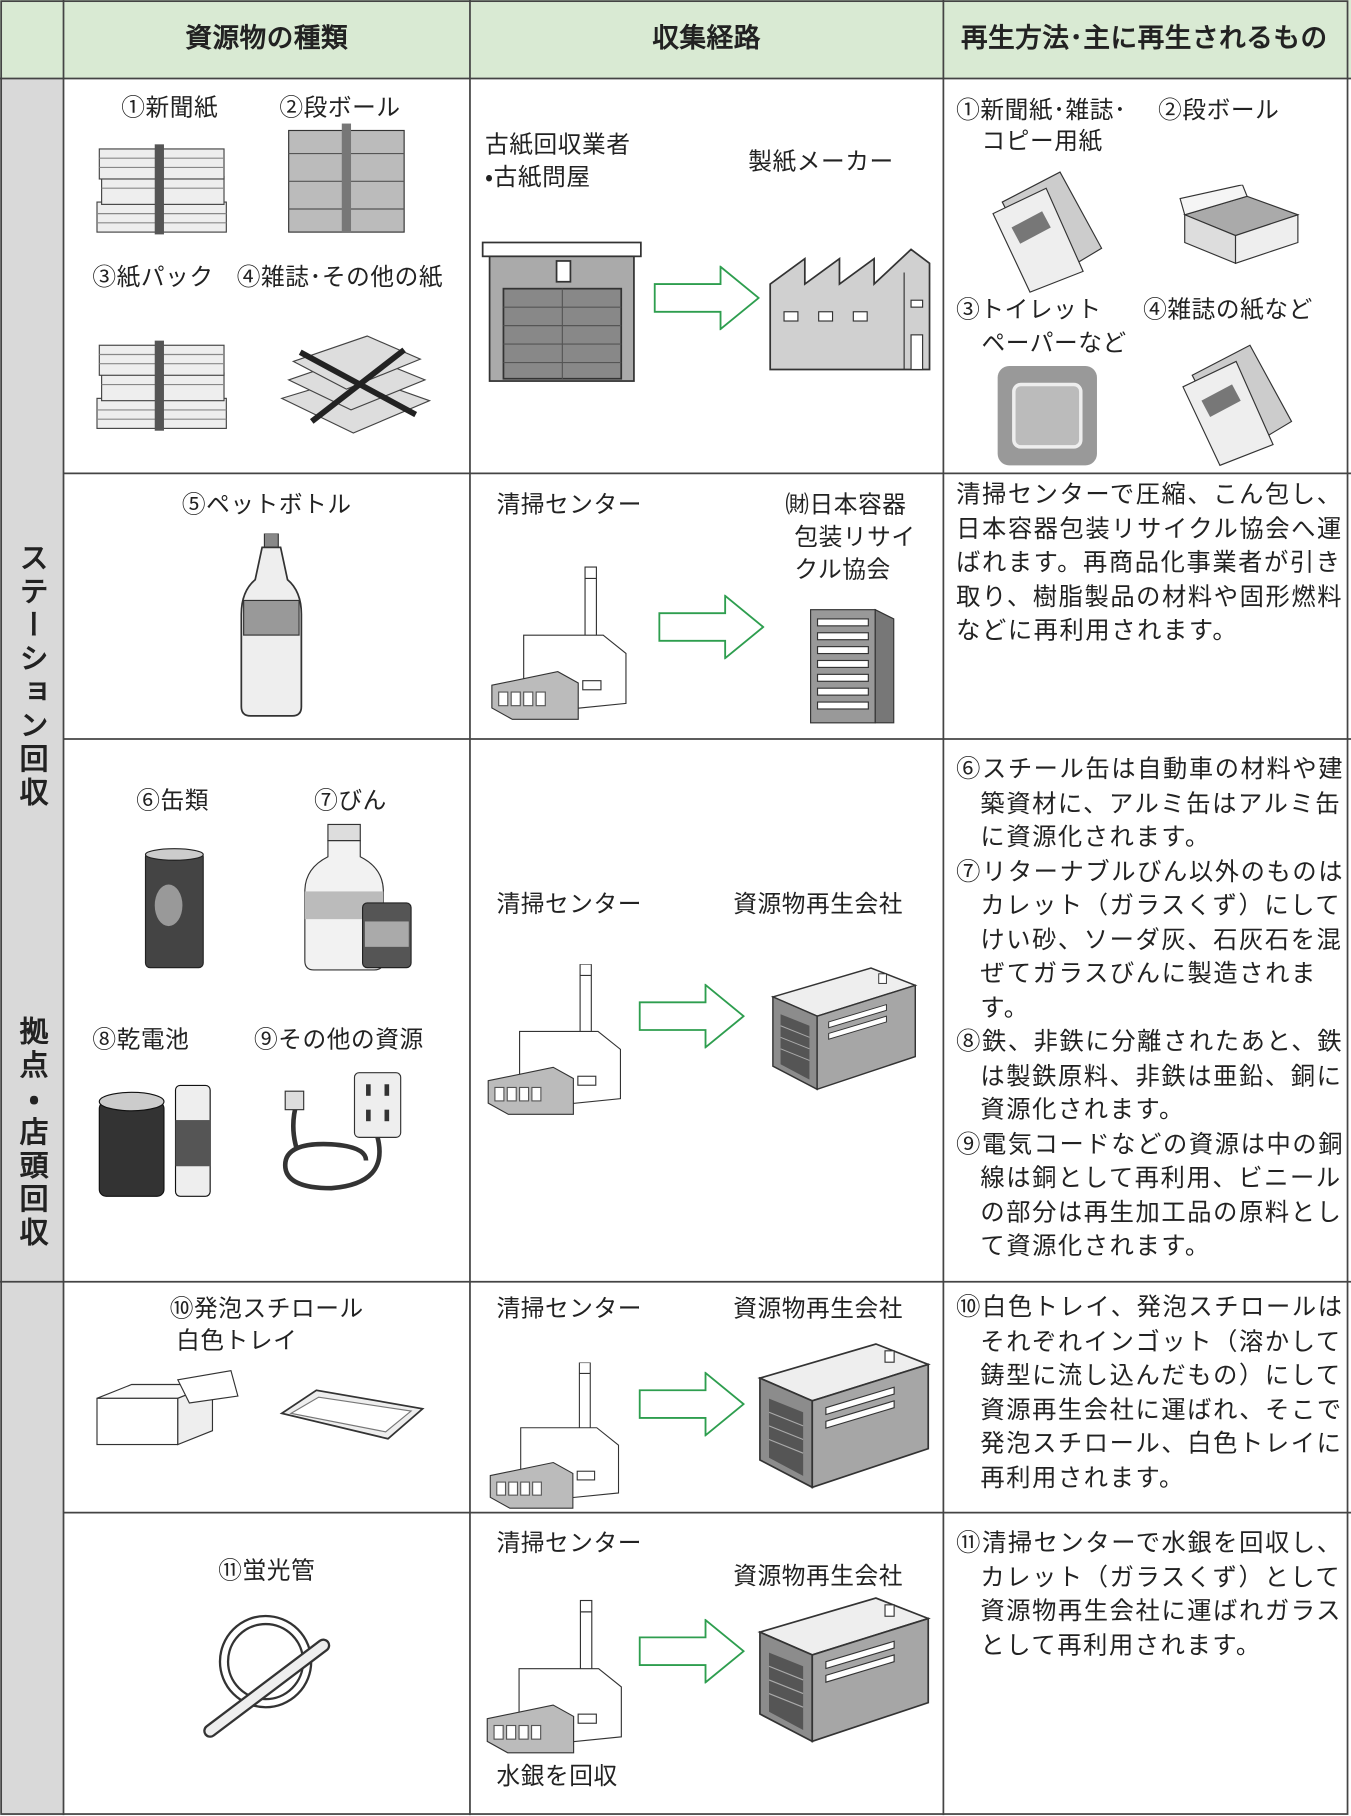  Describe the element at coordinates (153, 277) in the screenshot. I see `item-label: ③紙パック` at that location.